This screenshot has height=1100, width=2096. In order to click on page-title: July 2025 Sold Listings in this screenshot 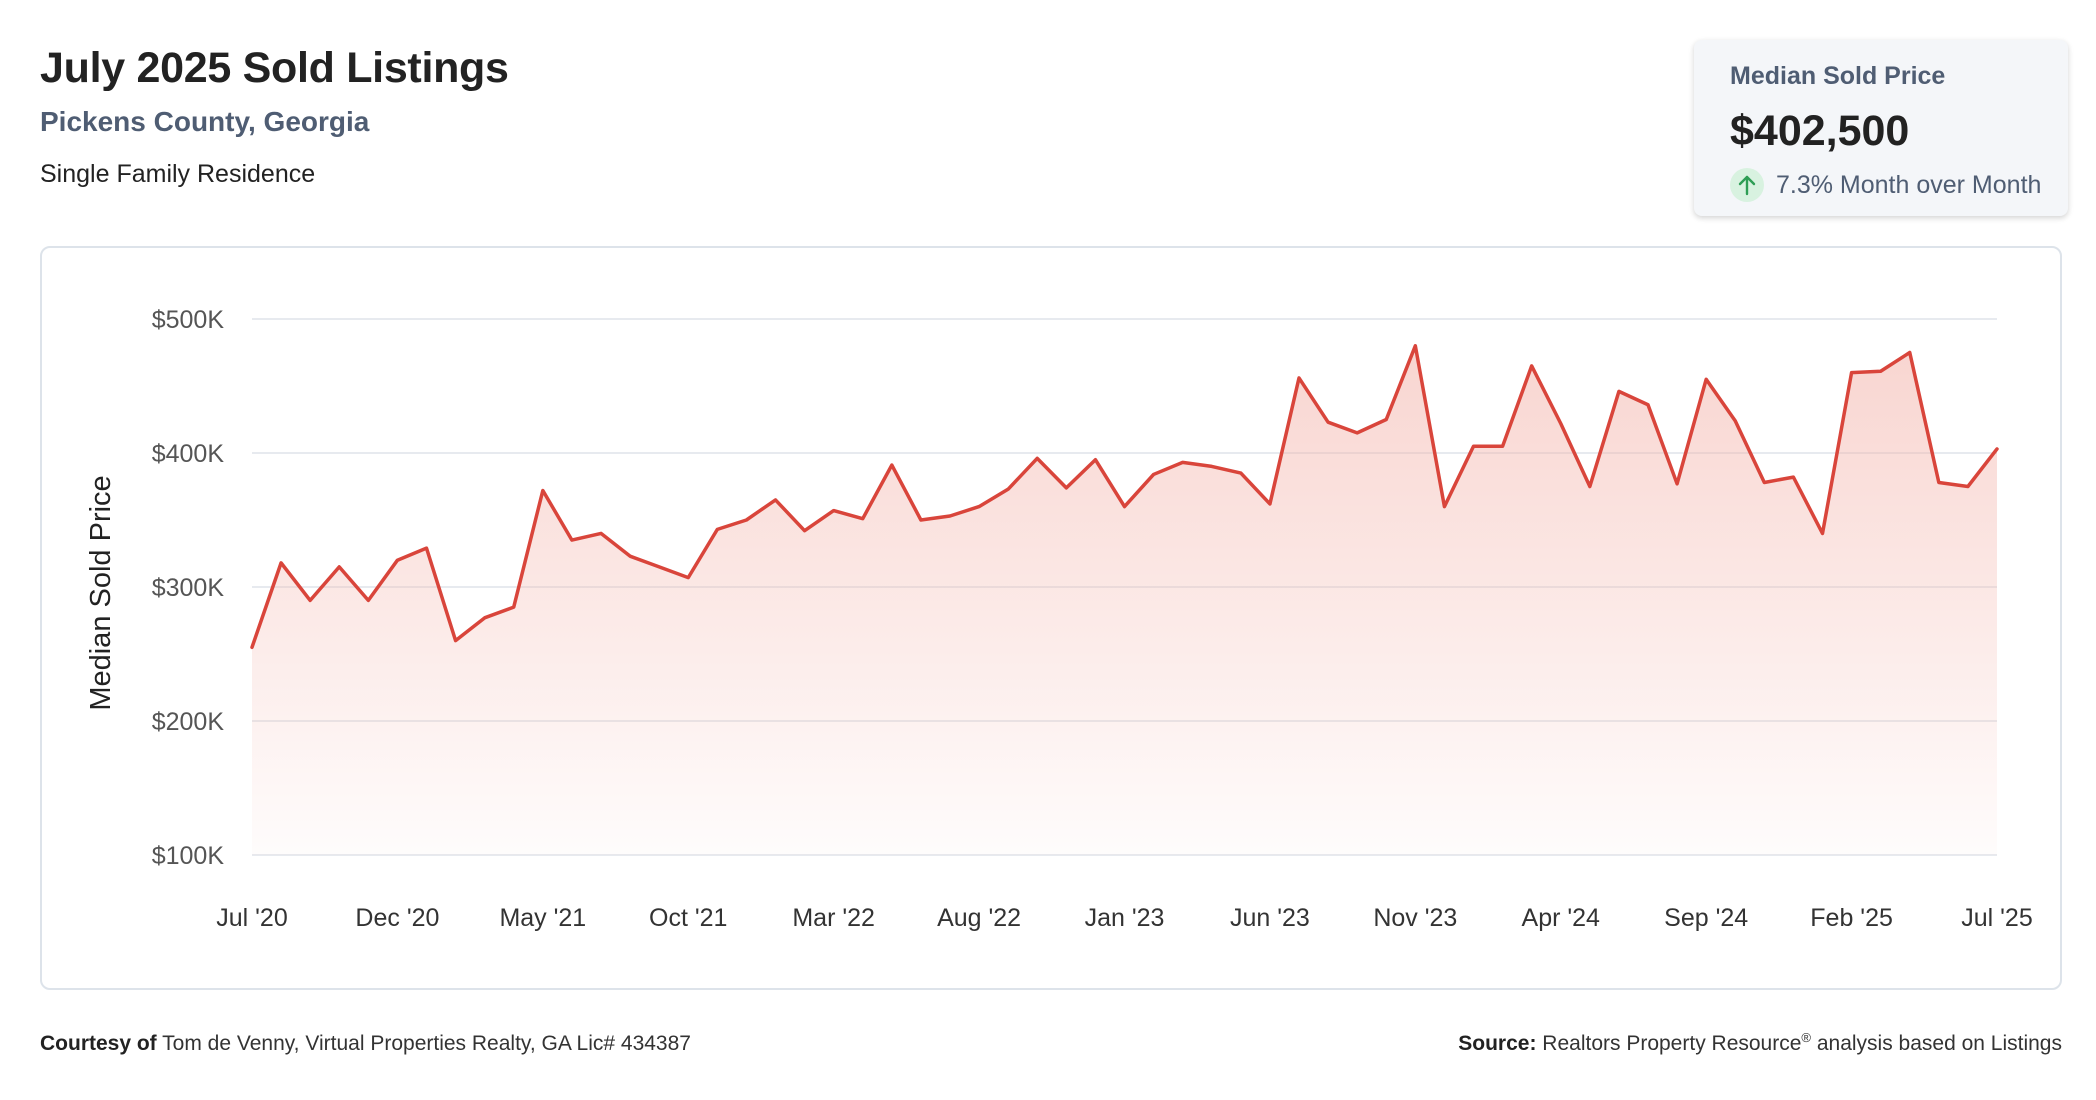, I will do `click(274, 68)`.